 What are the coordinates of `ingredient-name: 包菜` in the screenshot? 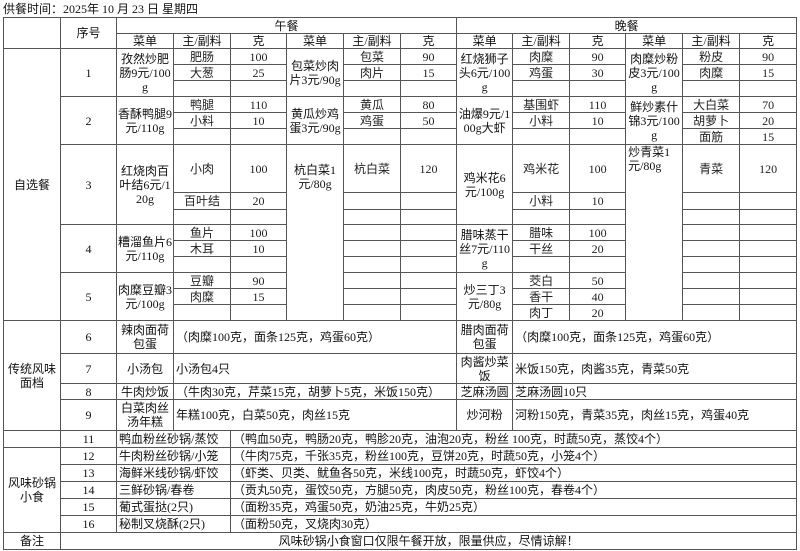 It's located at (372, 56).